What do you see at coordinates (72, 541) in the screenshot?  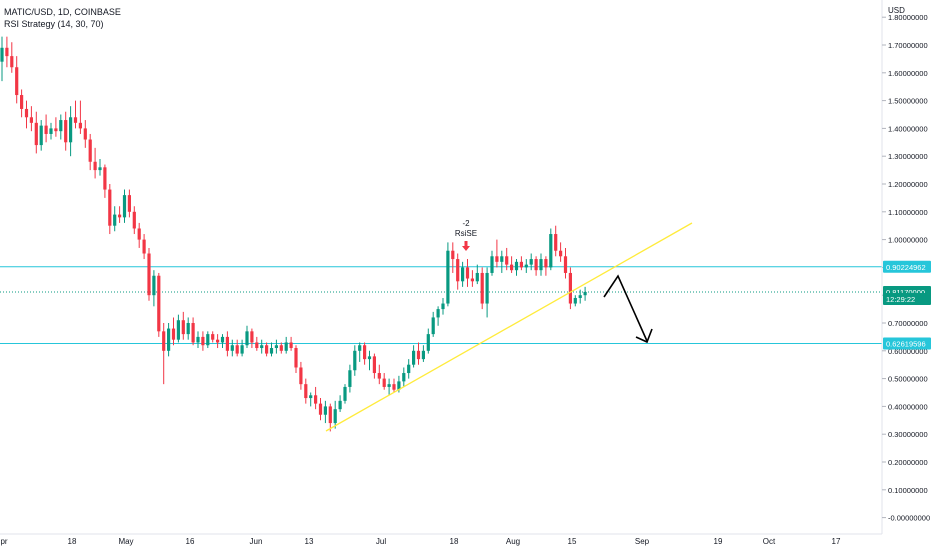 I see `time-tick-label: 18` at bounding box center [72, 541].